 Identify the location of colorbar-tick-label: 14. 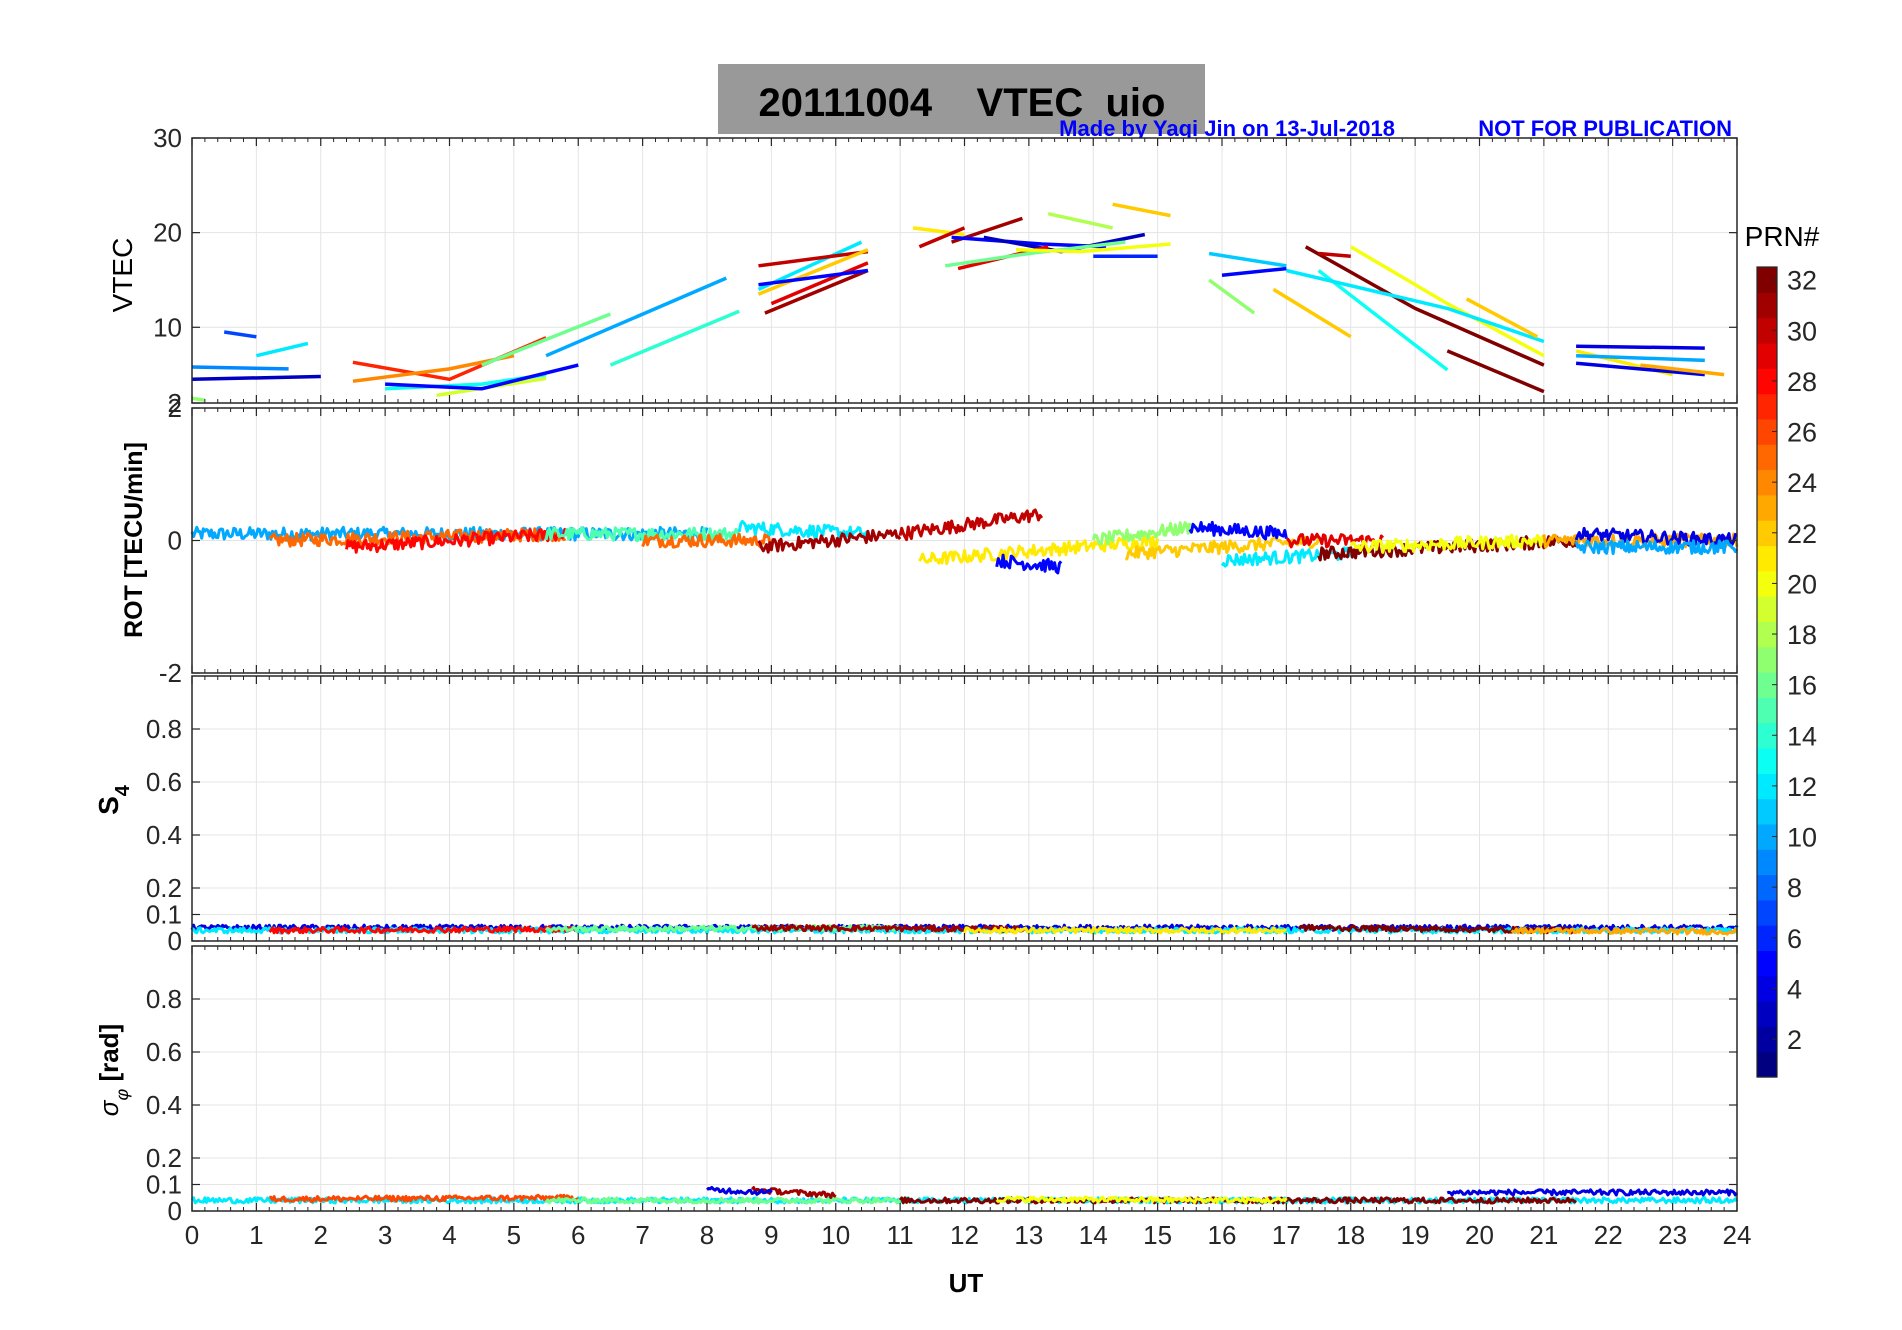
(1802, 736).